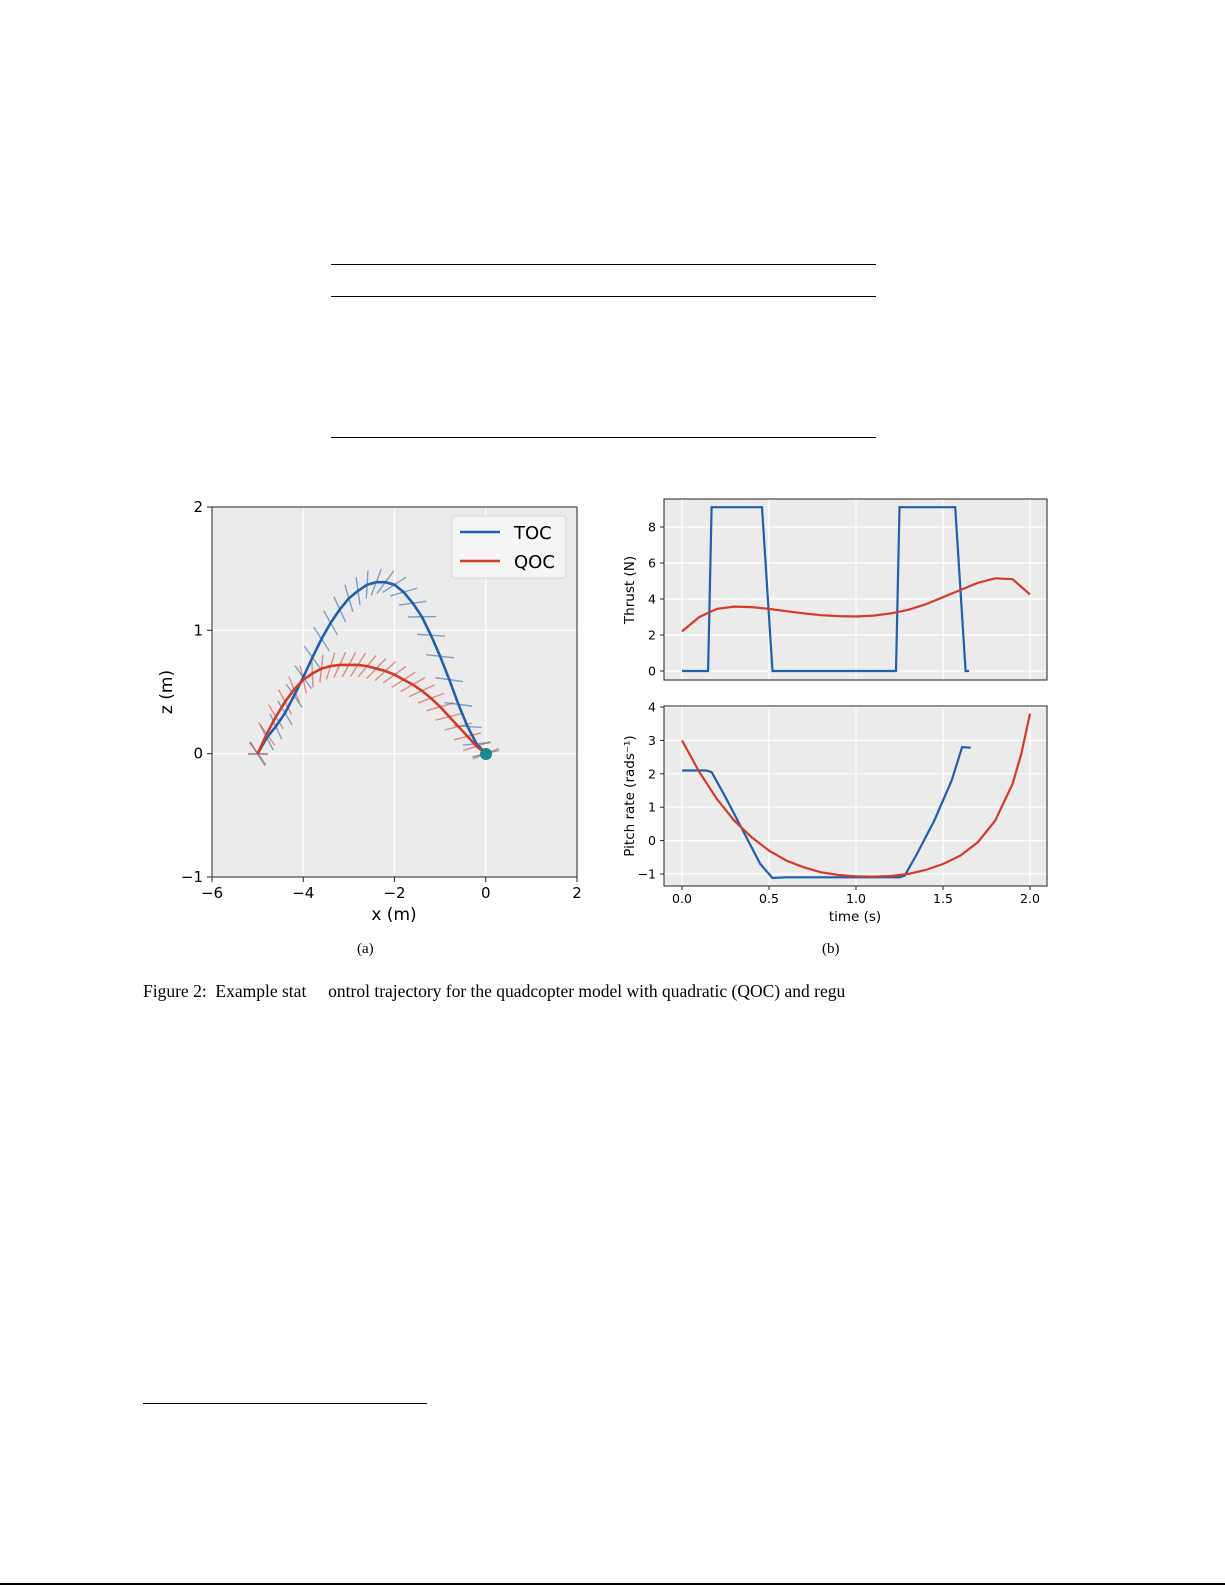  I want to click on plot-a-ticks: −6 −4 −2 0 2 −1 0 1 2, so click(381, 700).